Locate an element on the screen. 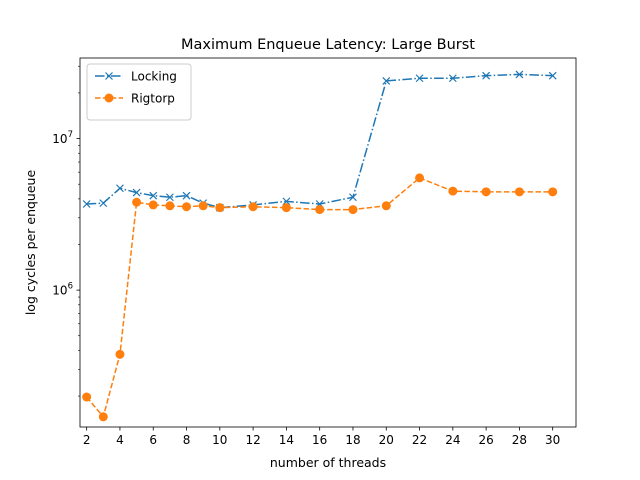 This screenshot has height=480, width=640. x-tick-label: 8 is located at coordinates (187, 440).